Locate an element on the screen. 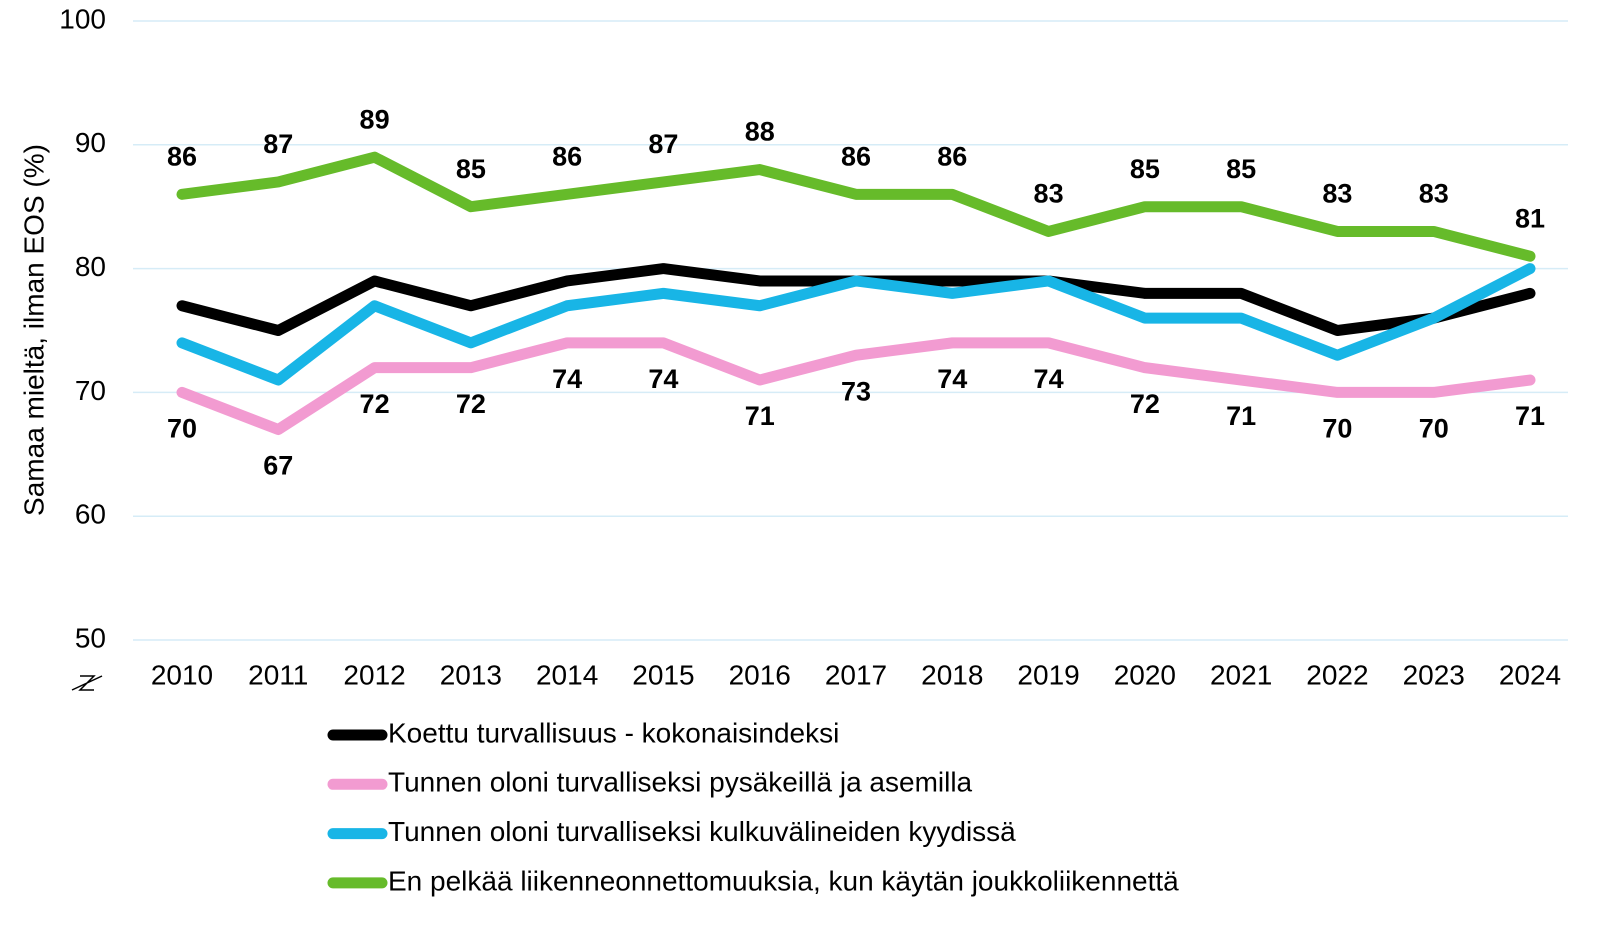  x-tick-label: 2014 is located at coordinates (567, 674).